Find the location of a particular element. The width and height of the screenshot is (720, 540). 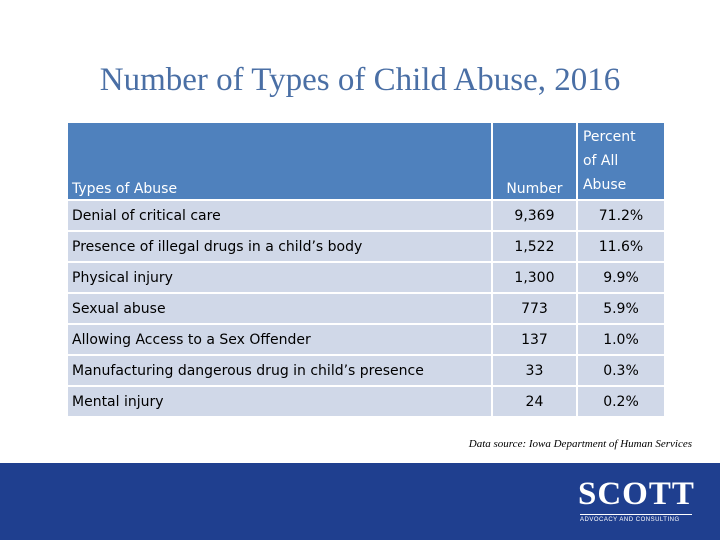

header-types-of-abuse: Types of Abuse is located at coordinates (279, 162).